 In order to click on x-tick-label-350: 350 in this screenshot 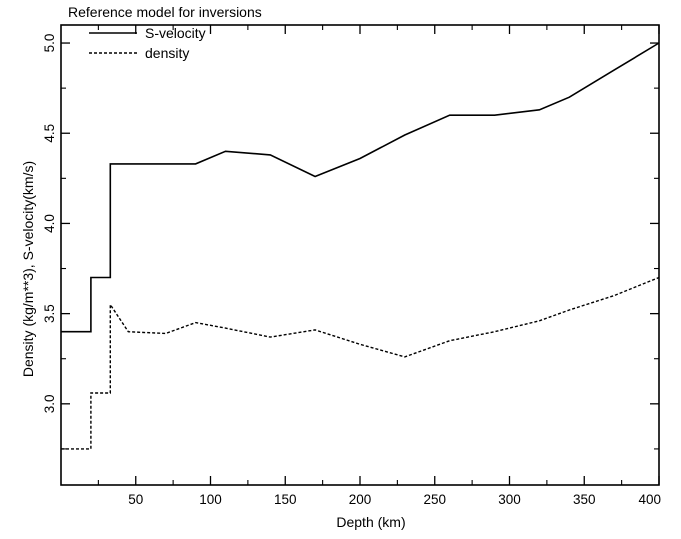, I will do `click(584, 499)`.